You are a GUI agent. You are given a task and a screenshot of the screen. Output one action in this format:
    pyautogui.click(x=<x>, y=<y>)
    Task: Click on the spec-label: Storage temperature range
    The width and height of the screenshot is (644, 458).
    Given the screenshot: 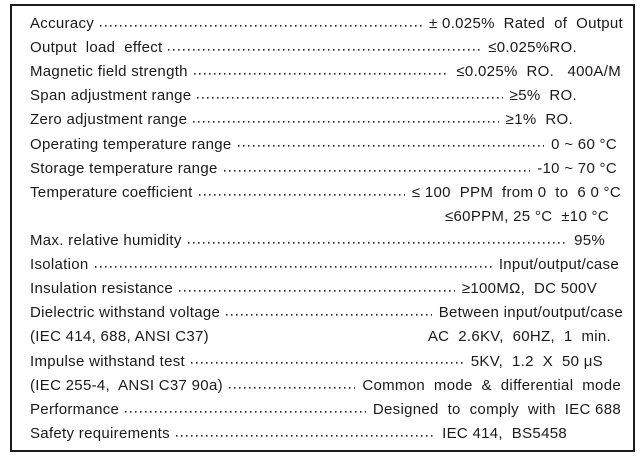 What is the action you would take?
    pyautogui.click(x=124, y=168)
    